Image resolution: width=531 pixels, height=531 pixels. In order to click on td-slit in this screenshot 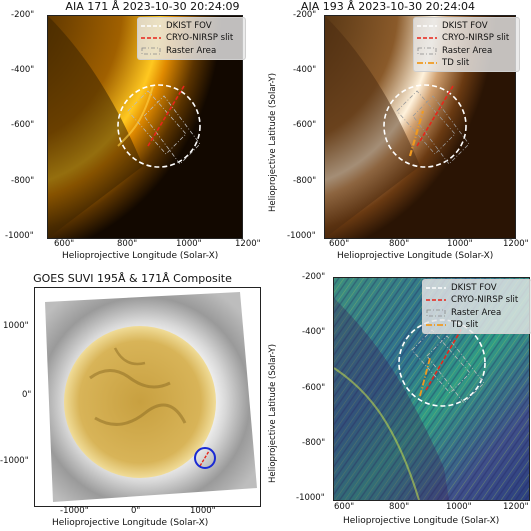, I will do `click(416, 133)`.